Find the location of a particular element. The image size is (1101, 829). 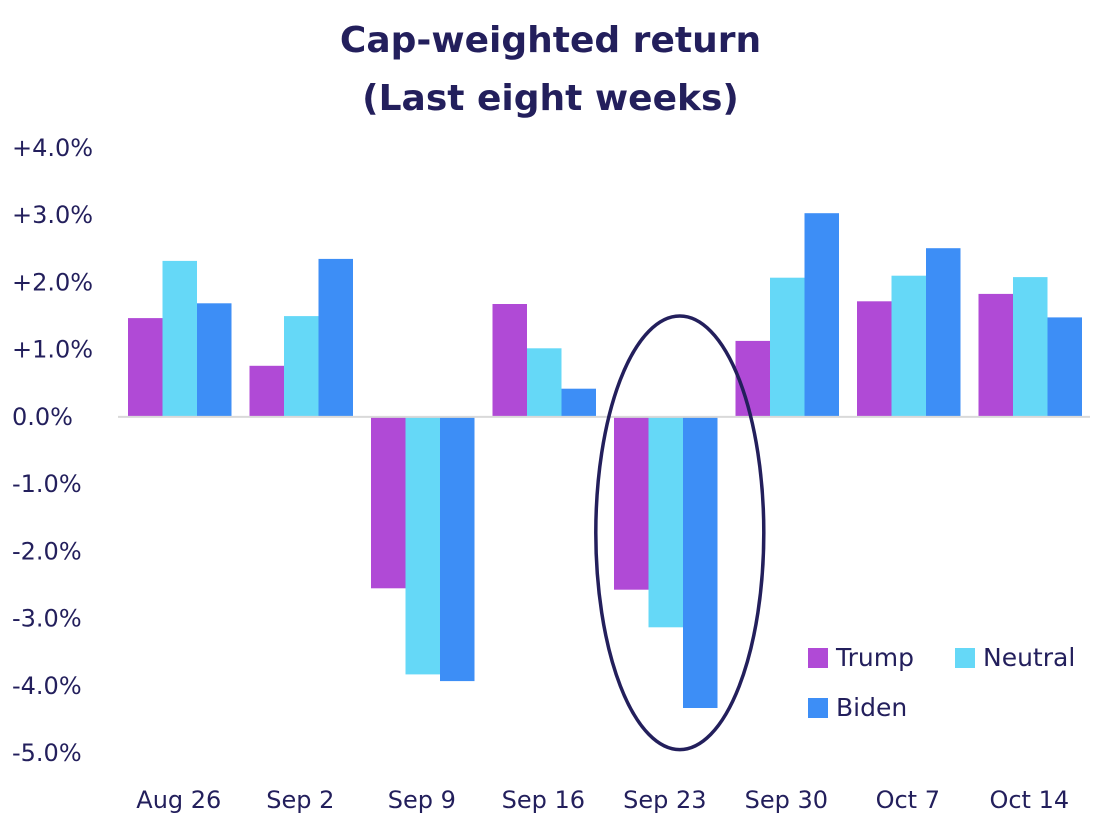

legend-label-biden: Biden is located at coordinates (871, 707).